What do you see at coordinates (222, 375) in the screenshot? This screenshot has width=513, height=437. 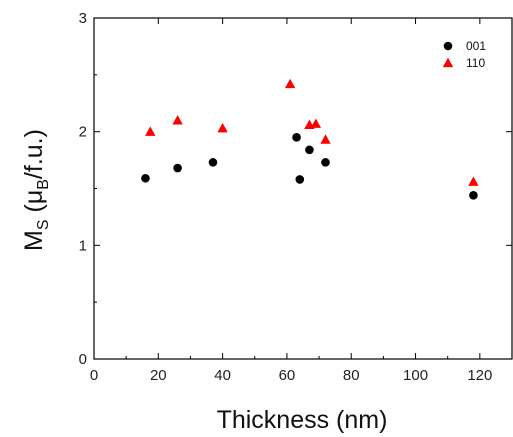 I see `x-tick-label: 40` at bounding box center [222, 375].